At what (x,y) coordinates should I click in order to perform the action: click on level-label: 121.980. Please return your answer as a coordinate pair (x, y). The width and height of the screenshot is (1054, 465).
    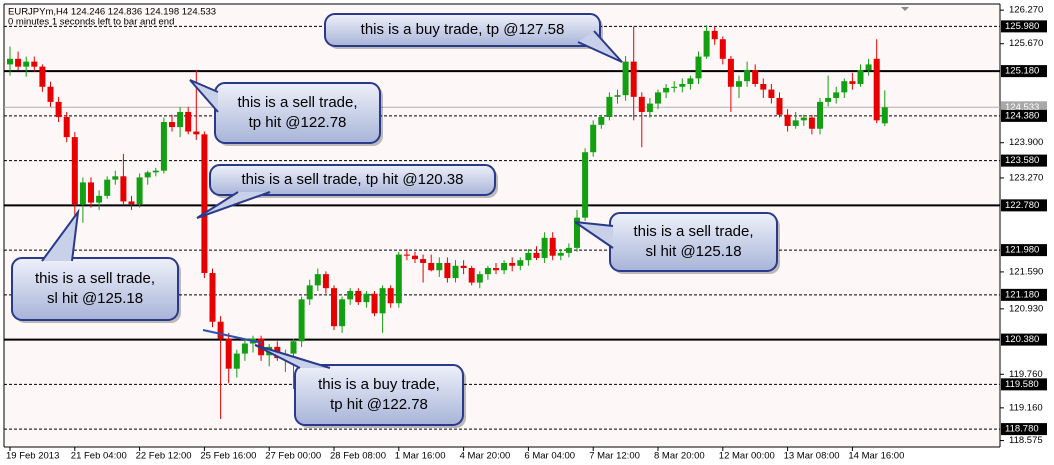
    Looking at the image, I should click on (1022, 250).